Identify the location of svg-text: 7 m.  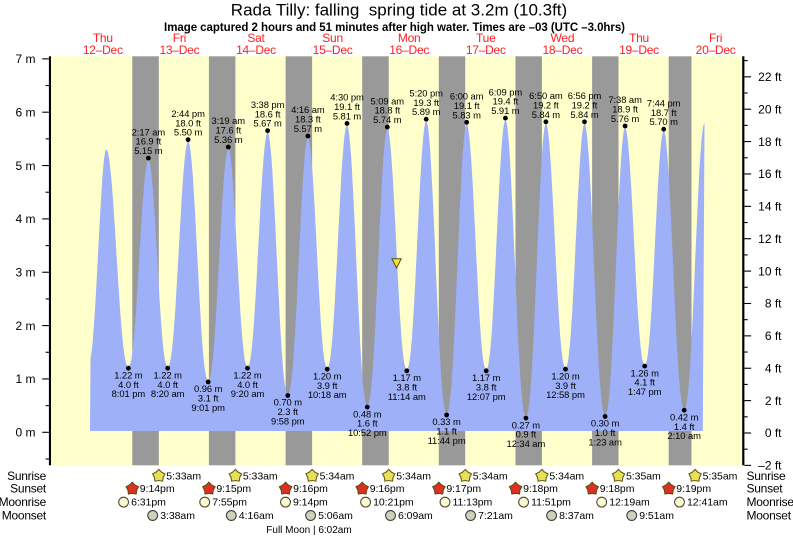
(25, 59).